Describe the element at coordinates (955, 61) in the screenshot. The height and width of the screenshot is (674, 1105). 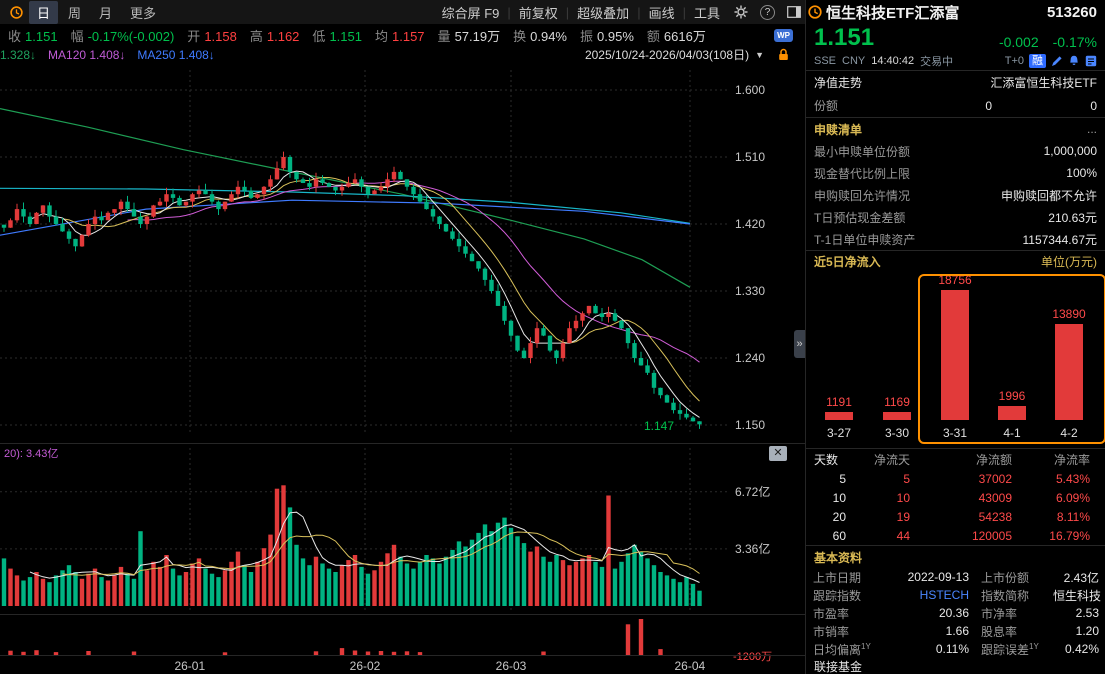
I see `quote-info-row: SSE CNY 14:40:42 交易中 T+0 融` at that location.